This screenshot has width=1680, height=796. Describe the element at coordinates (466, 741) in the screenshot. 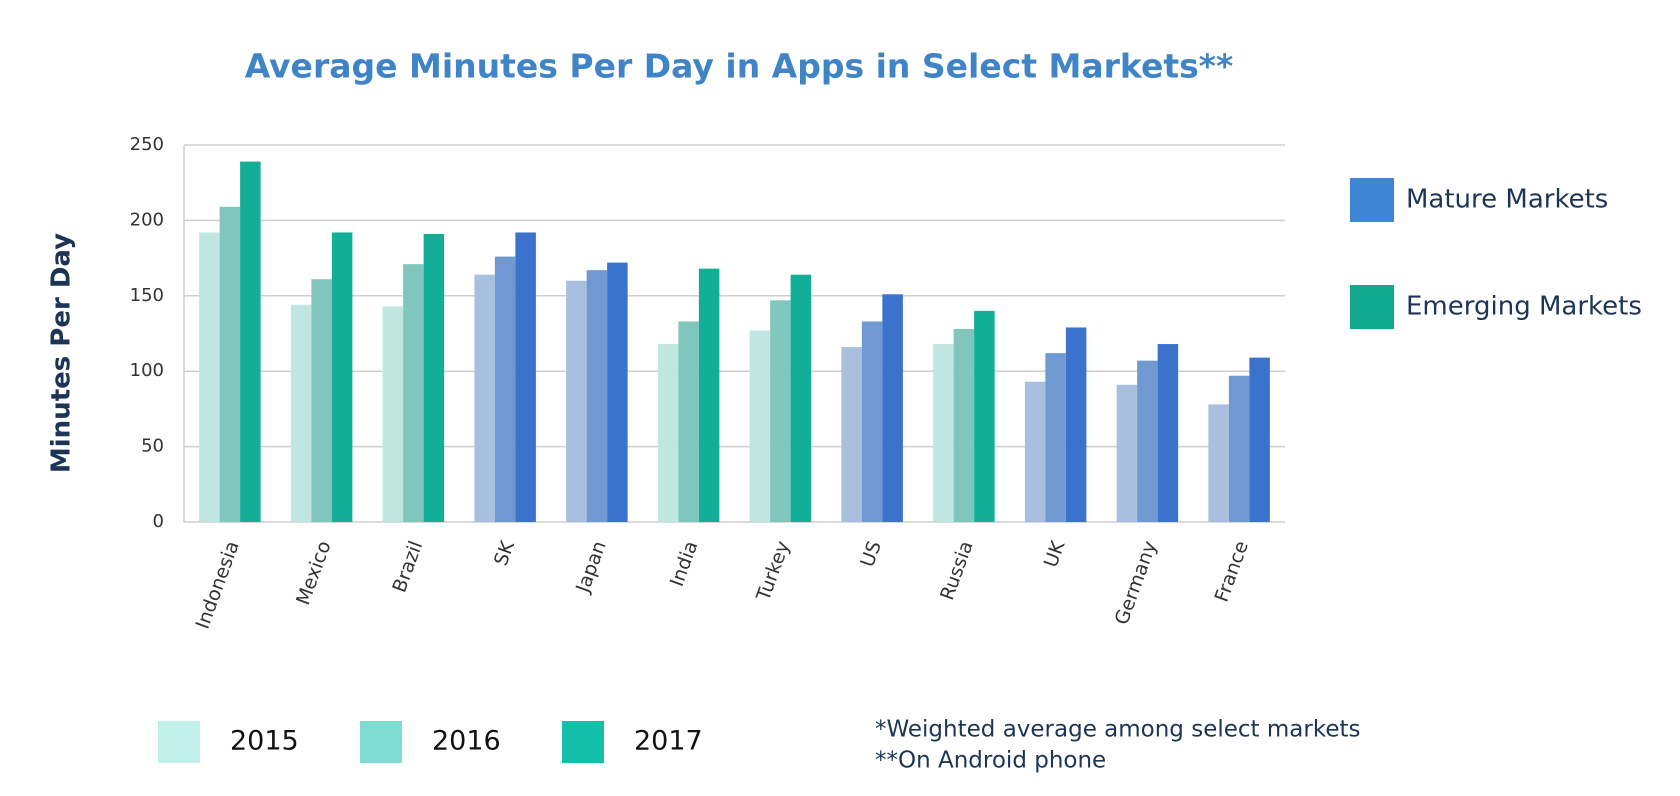

I see `legend-label: 2016` at that location.